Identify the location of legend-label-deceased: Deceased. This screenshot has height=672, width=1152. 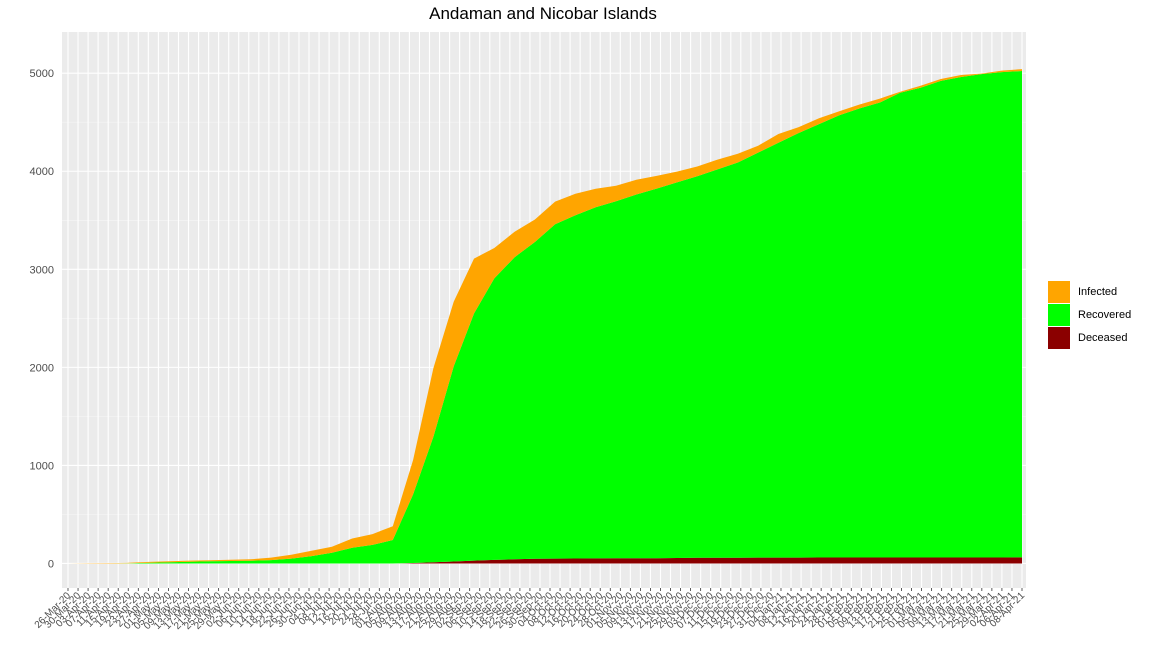
(1103, 337).